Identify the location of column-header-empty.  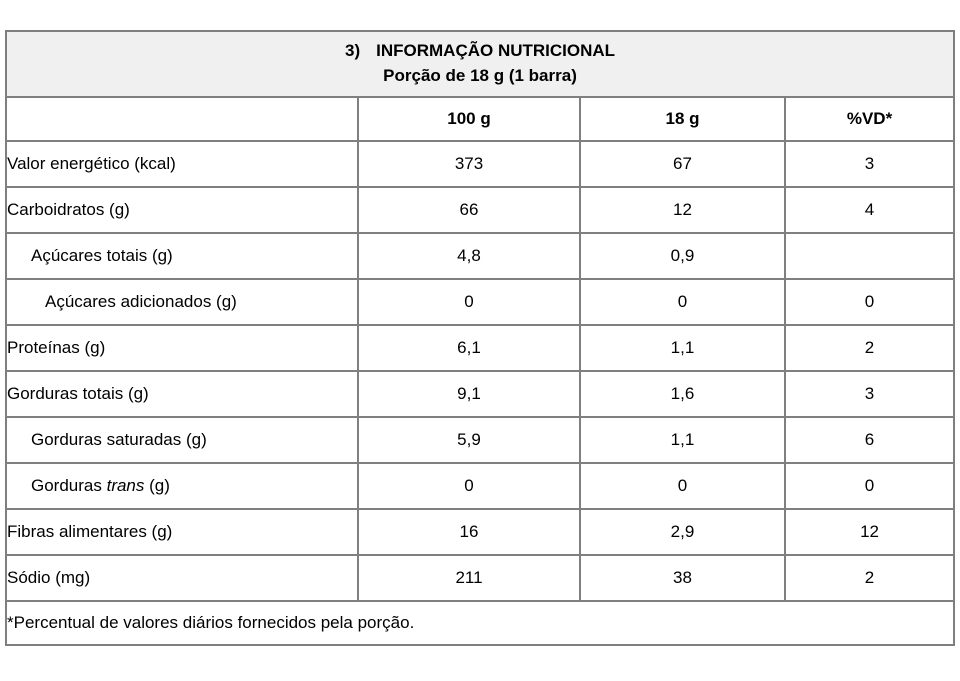
(182, 119).